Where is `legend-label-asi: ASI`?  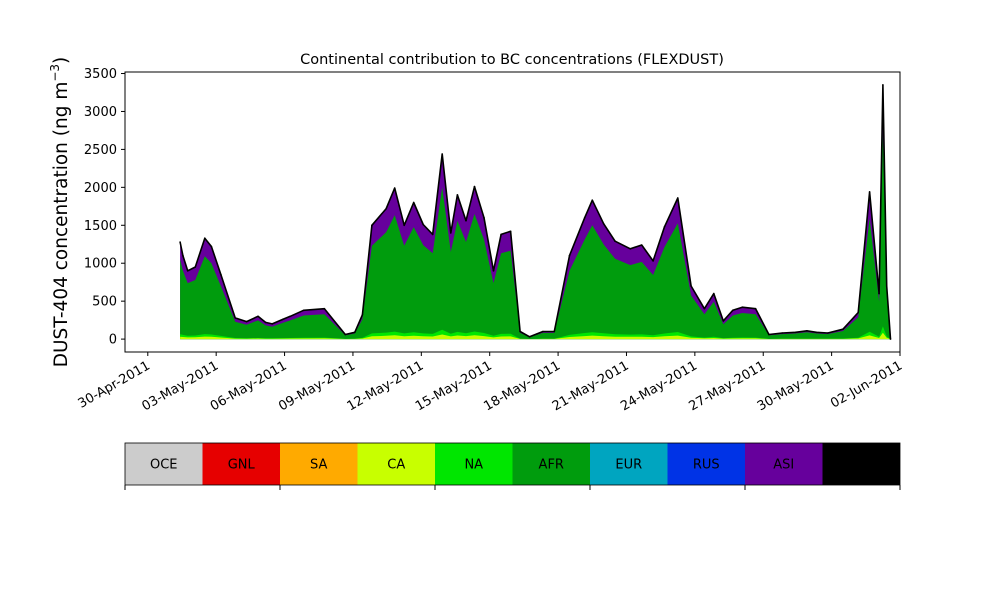
legend-label-asi: ASI is located at coordinates (783, 465).